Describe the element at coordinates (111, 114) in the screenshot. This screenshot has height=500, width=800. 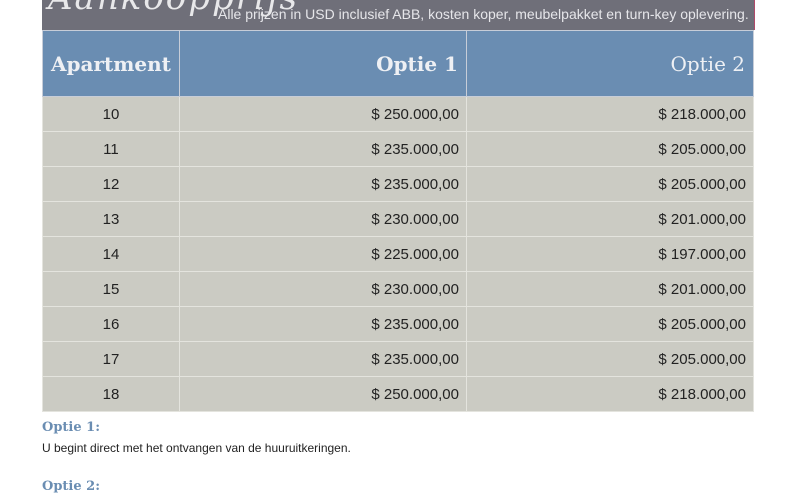
I see `apartment-cell: 10` at that location.